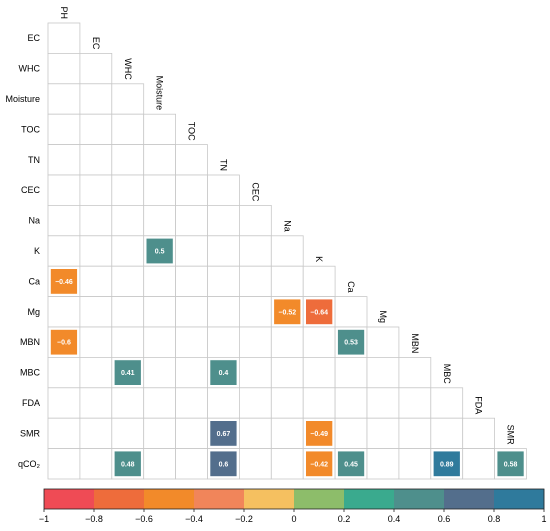  Describe the element at coordinates (34, 221) in the screenshot. I see `row-label-na: Na` at that location.